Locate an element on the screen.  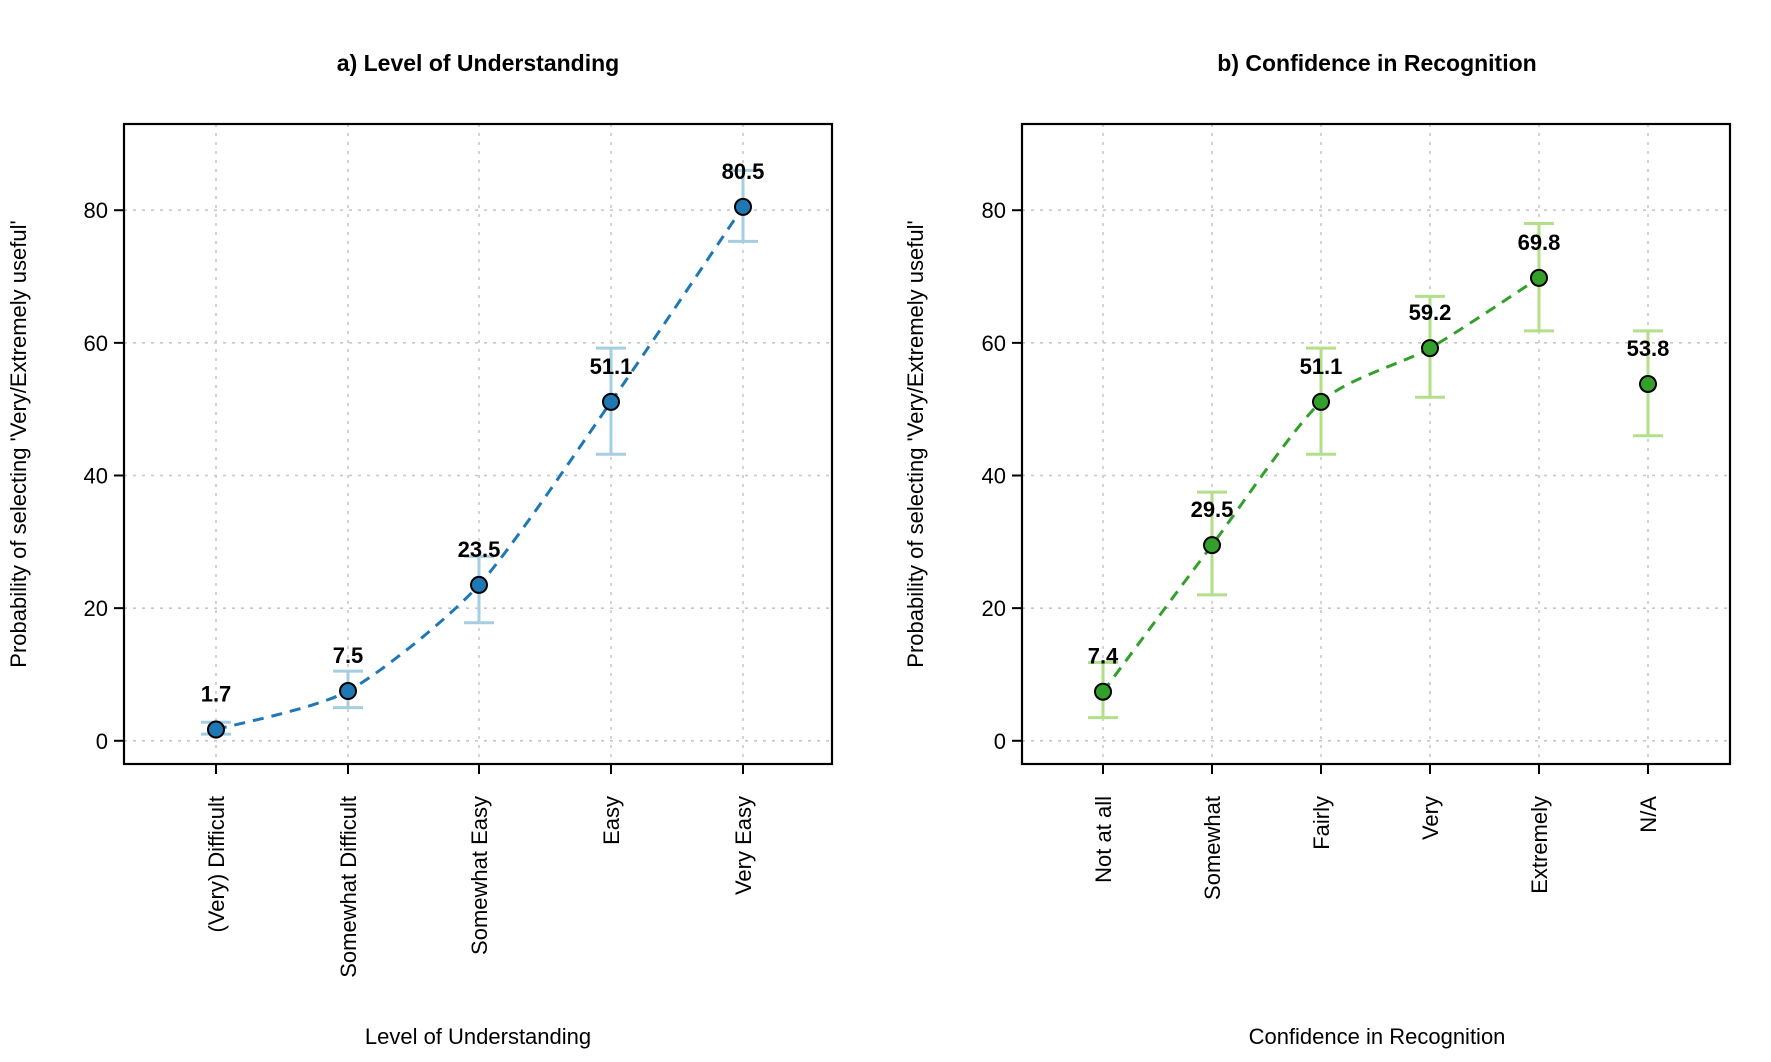
data-label: 23.5 is located at coordinates (479, 549).